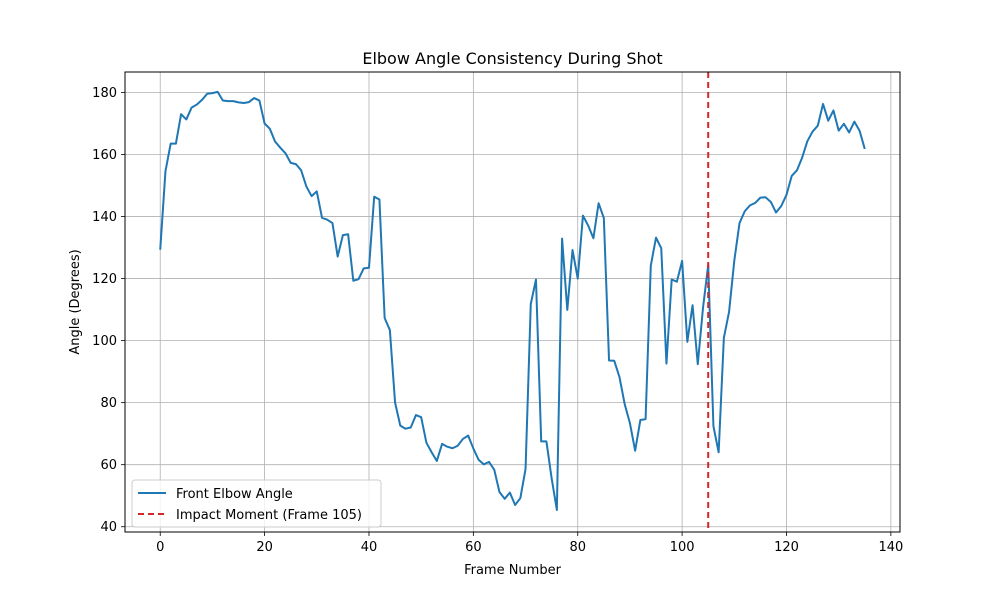 Image resolution: width=1000 pixels, height=600 pixels. What do you see at coordinates (75, 301) in the screenshot?
I see `y-axis-label: Angle (Degrees)` at bounding box center [75, 301].